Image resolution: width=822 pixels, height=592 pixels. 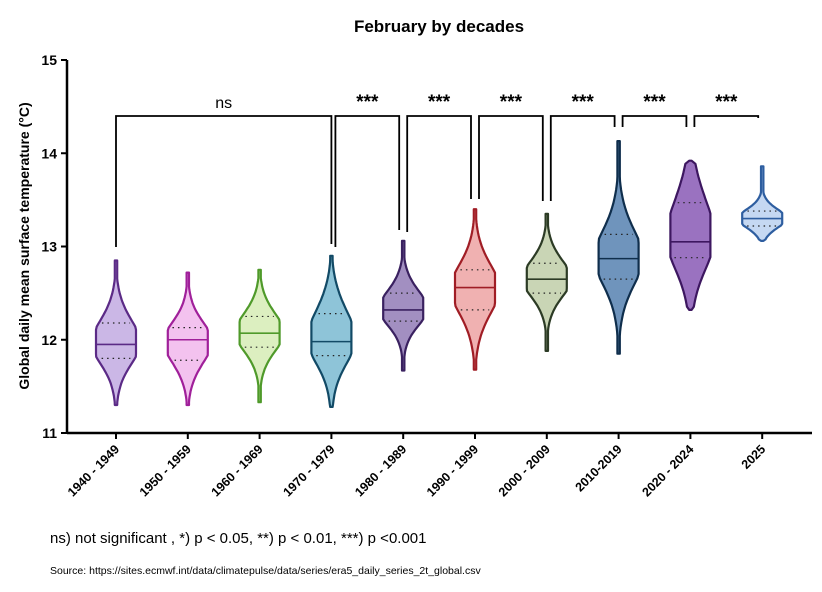 I want to click on x-tick-label: 2010-2019, so click(x=599, y=468).